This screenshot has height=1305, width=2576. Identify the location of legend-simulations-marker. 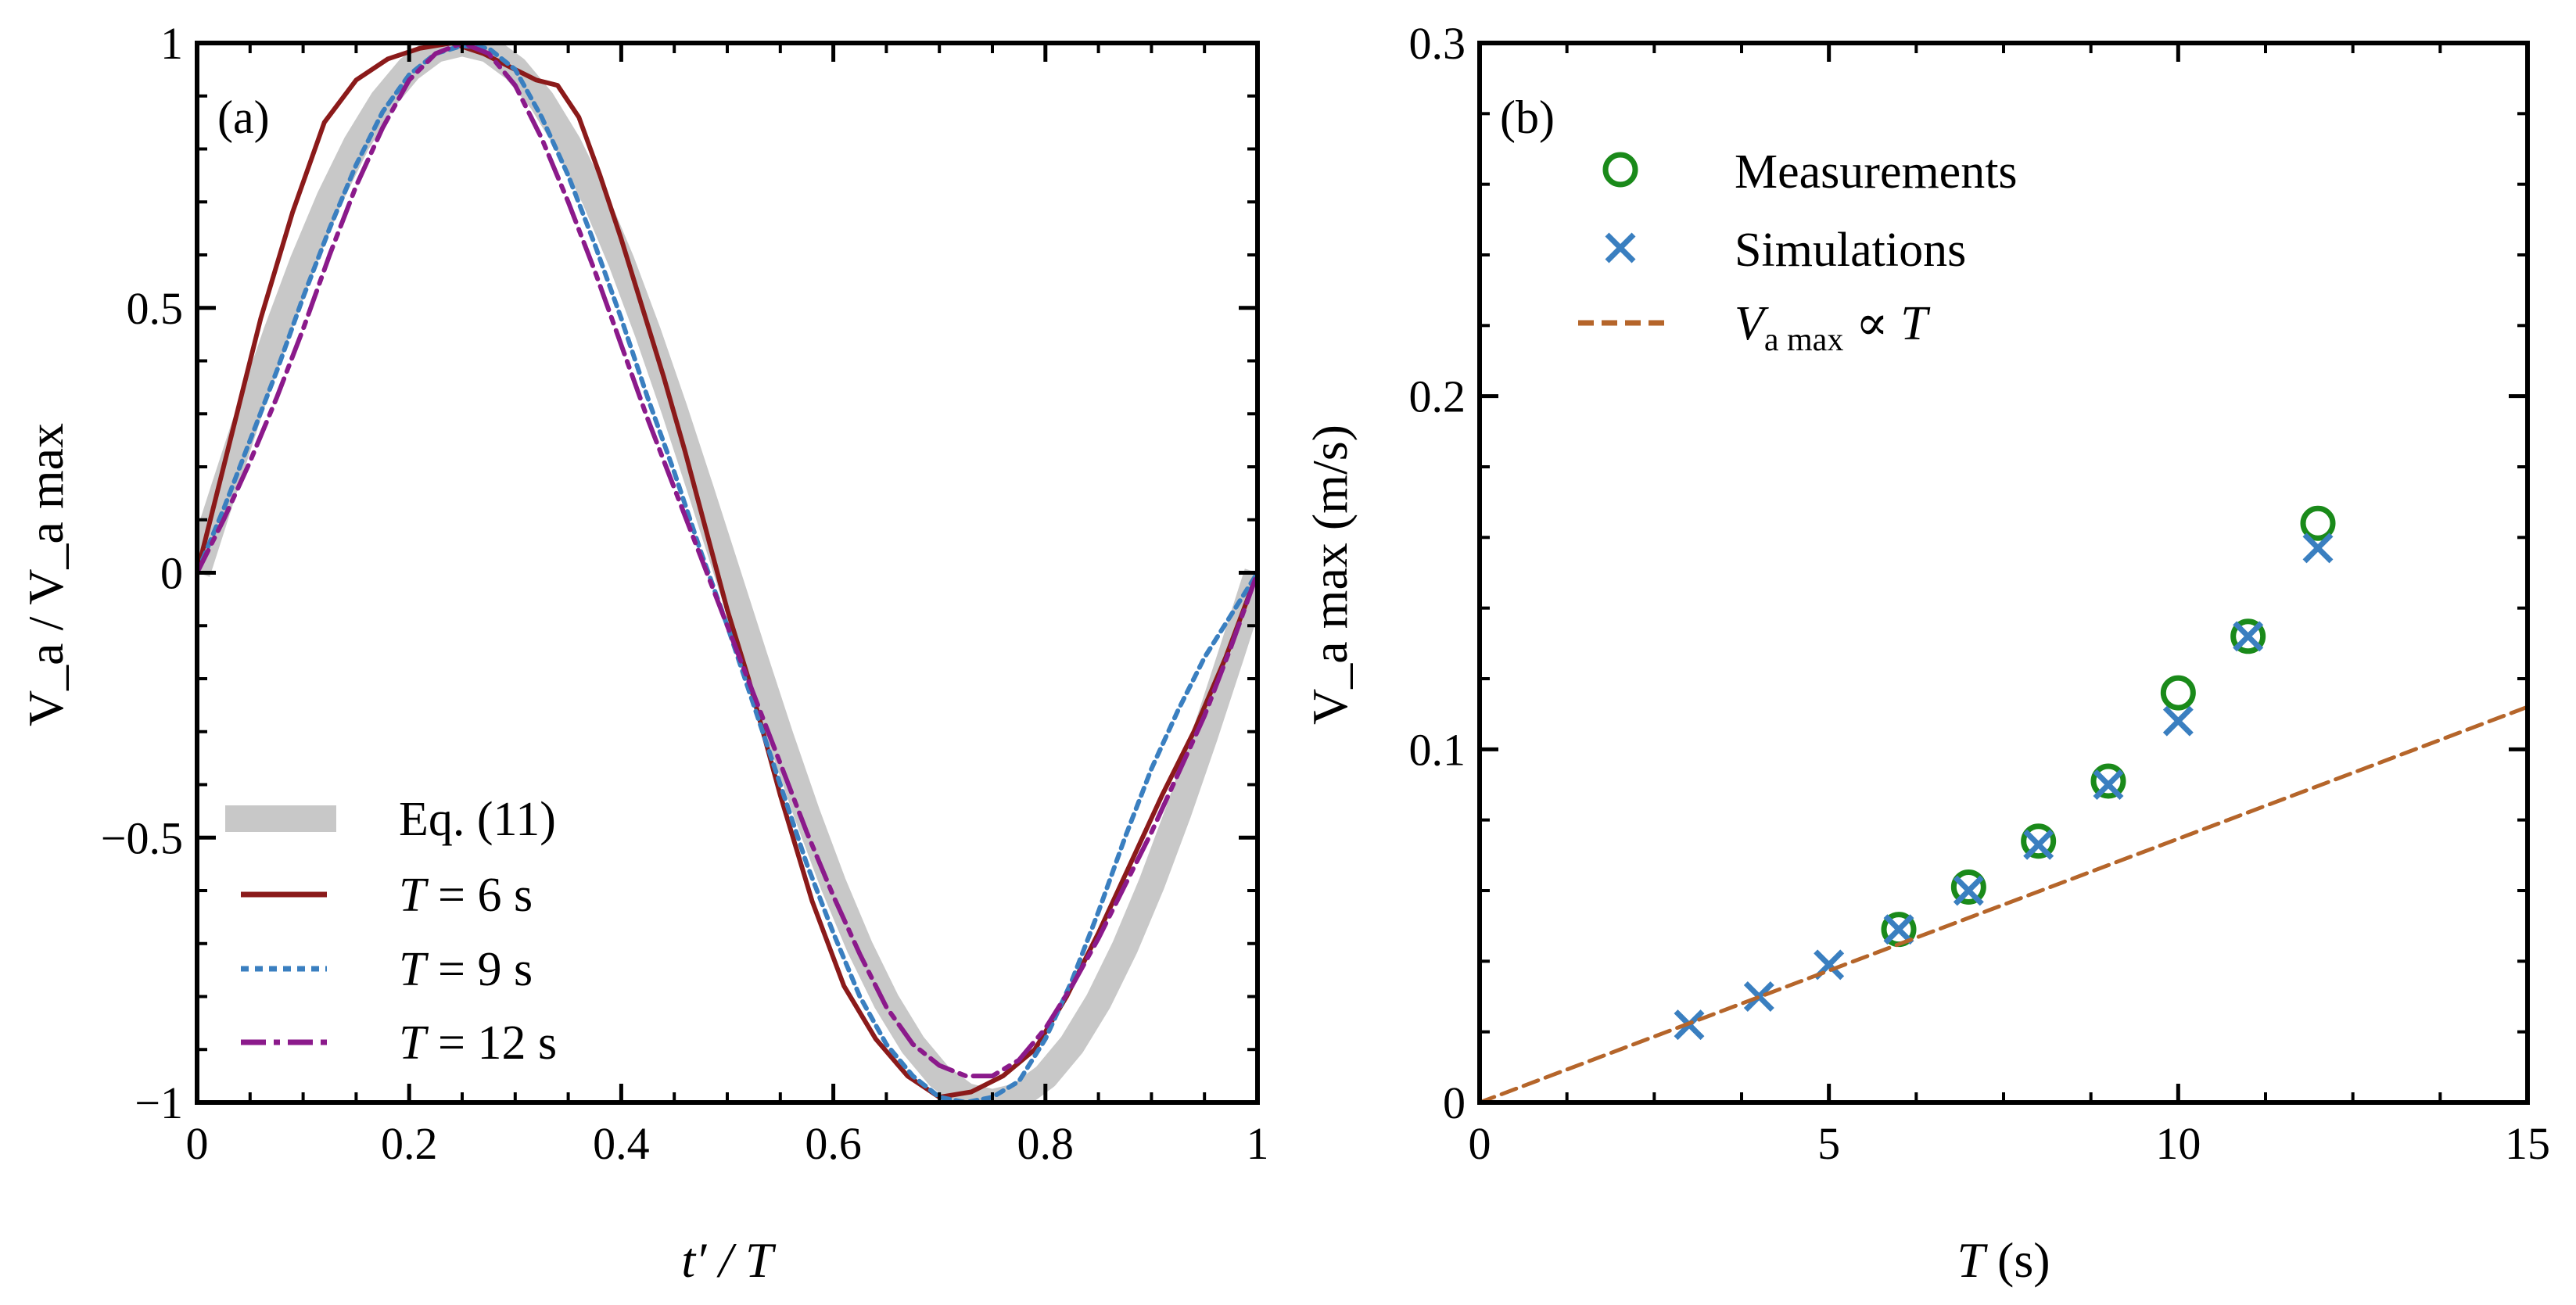
(1620, 248).